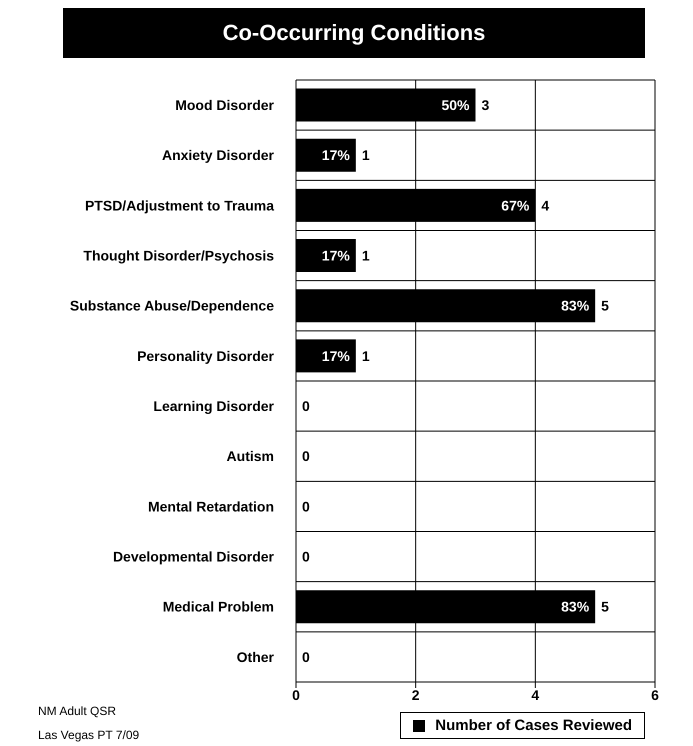  I want to click on text: Las Vegas PT 7/09, so click(89, 735).